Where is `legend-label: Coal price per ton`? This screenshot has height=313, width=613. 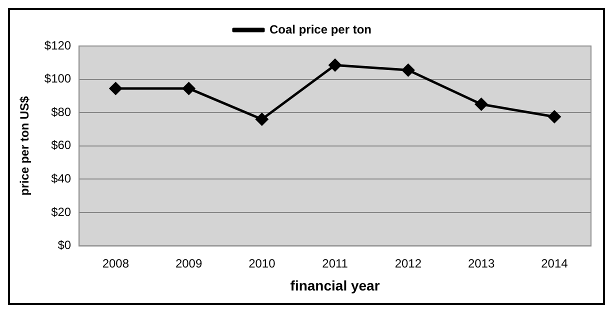
legend-label: Coal price per ton is located at coordinates (320, 29).